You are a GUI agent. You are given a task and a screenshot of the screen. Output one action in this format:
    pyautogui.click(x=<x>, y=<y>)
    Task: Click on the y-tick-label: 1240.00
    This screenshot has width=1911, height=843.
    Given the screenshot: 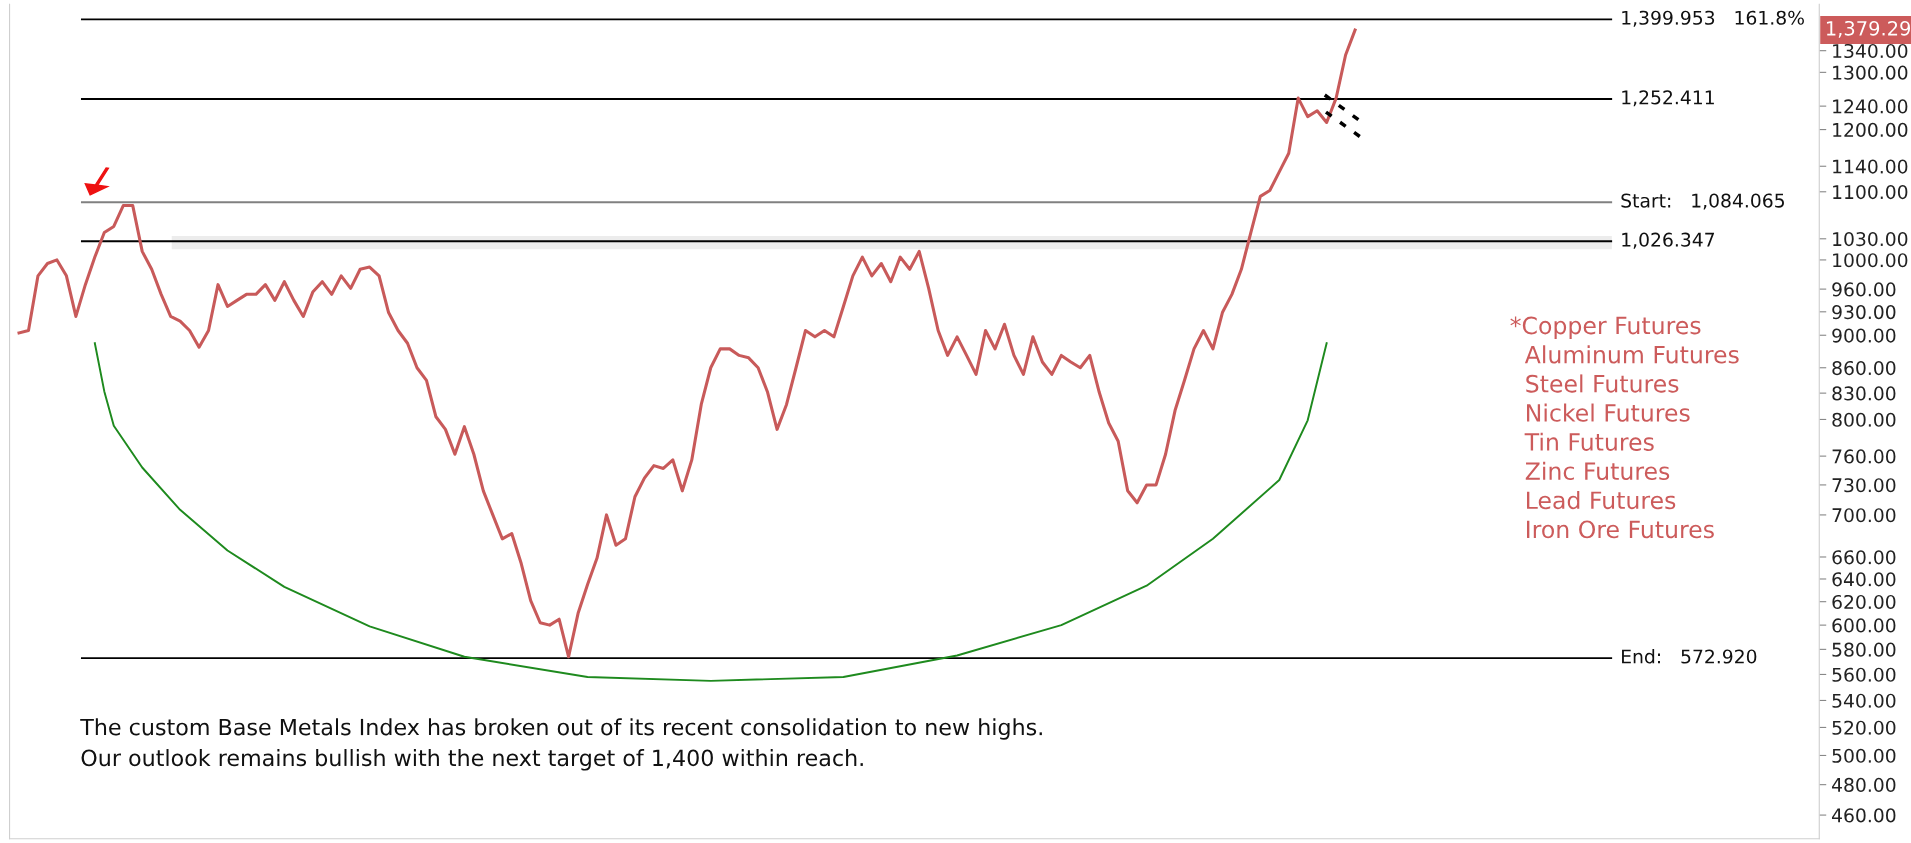 What is the action you would take?
    pyautogui.click(x=1870, y=106)
    